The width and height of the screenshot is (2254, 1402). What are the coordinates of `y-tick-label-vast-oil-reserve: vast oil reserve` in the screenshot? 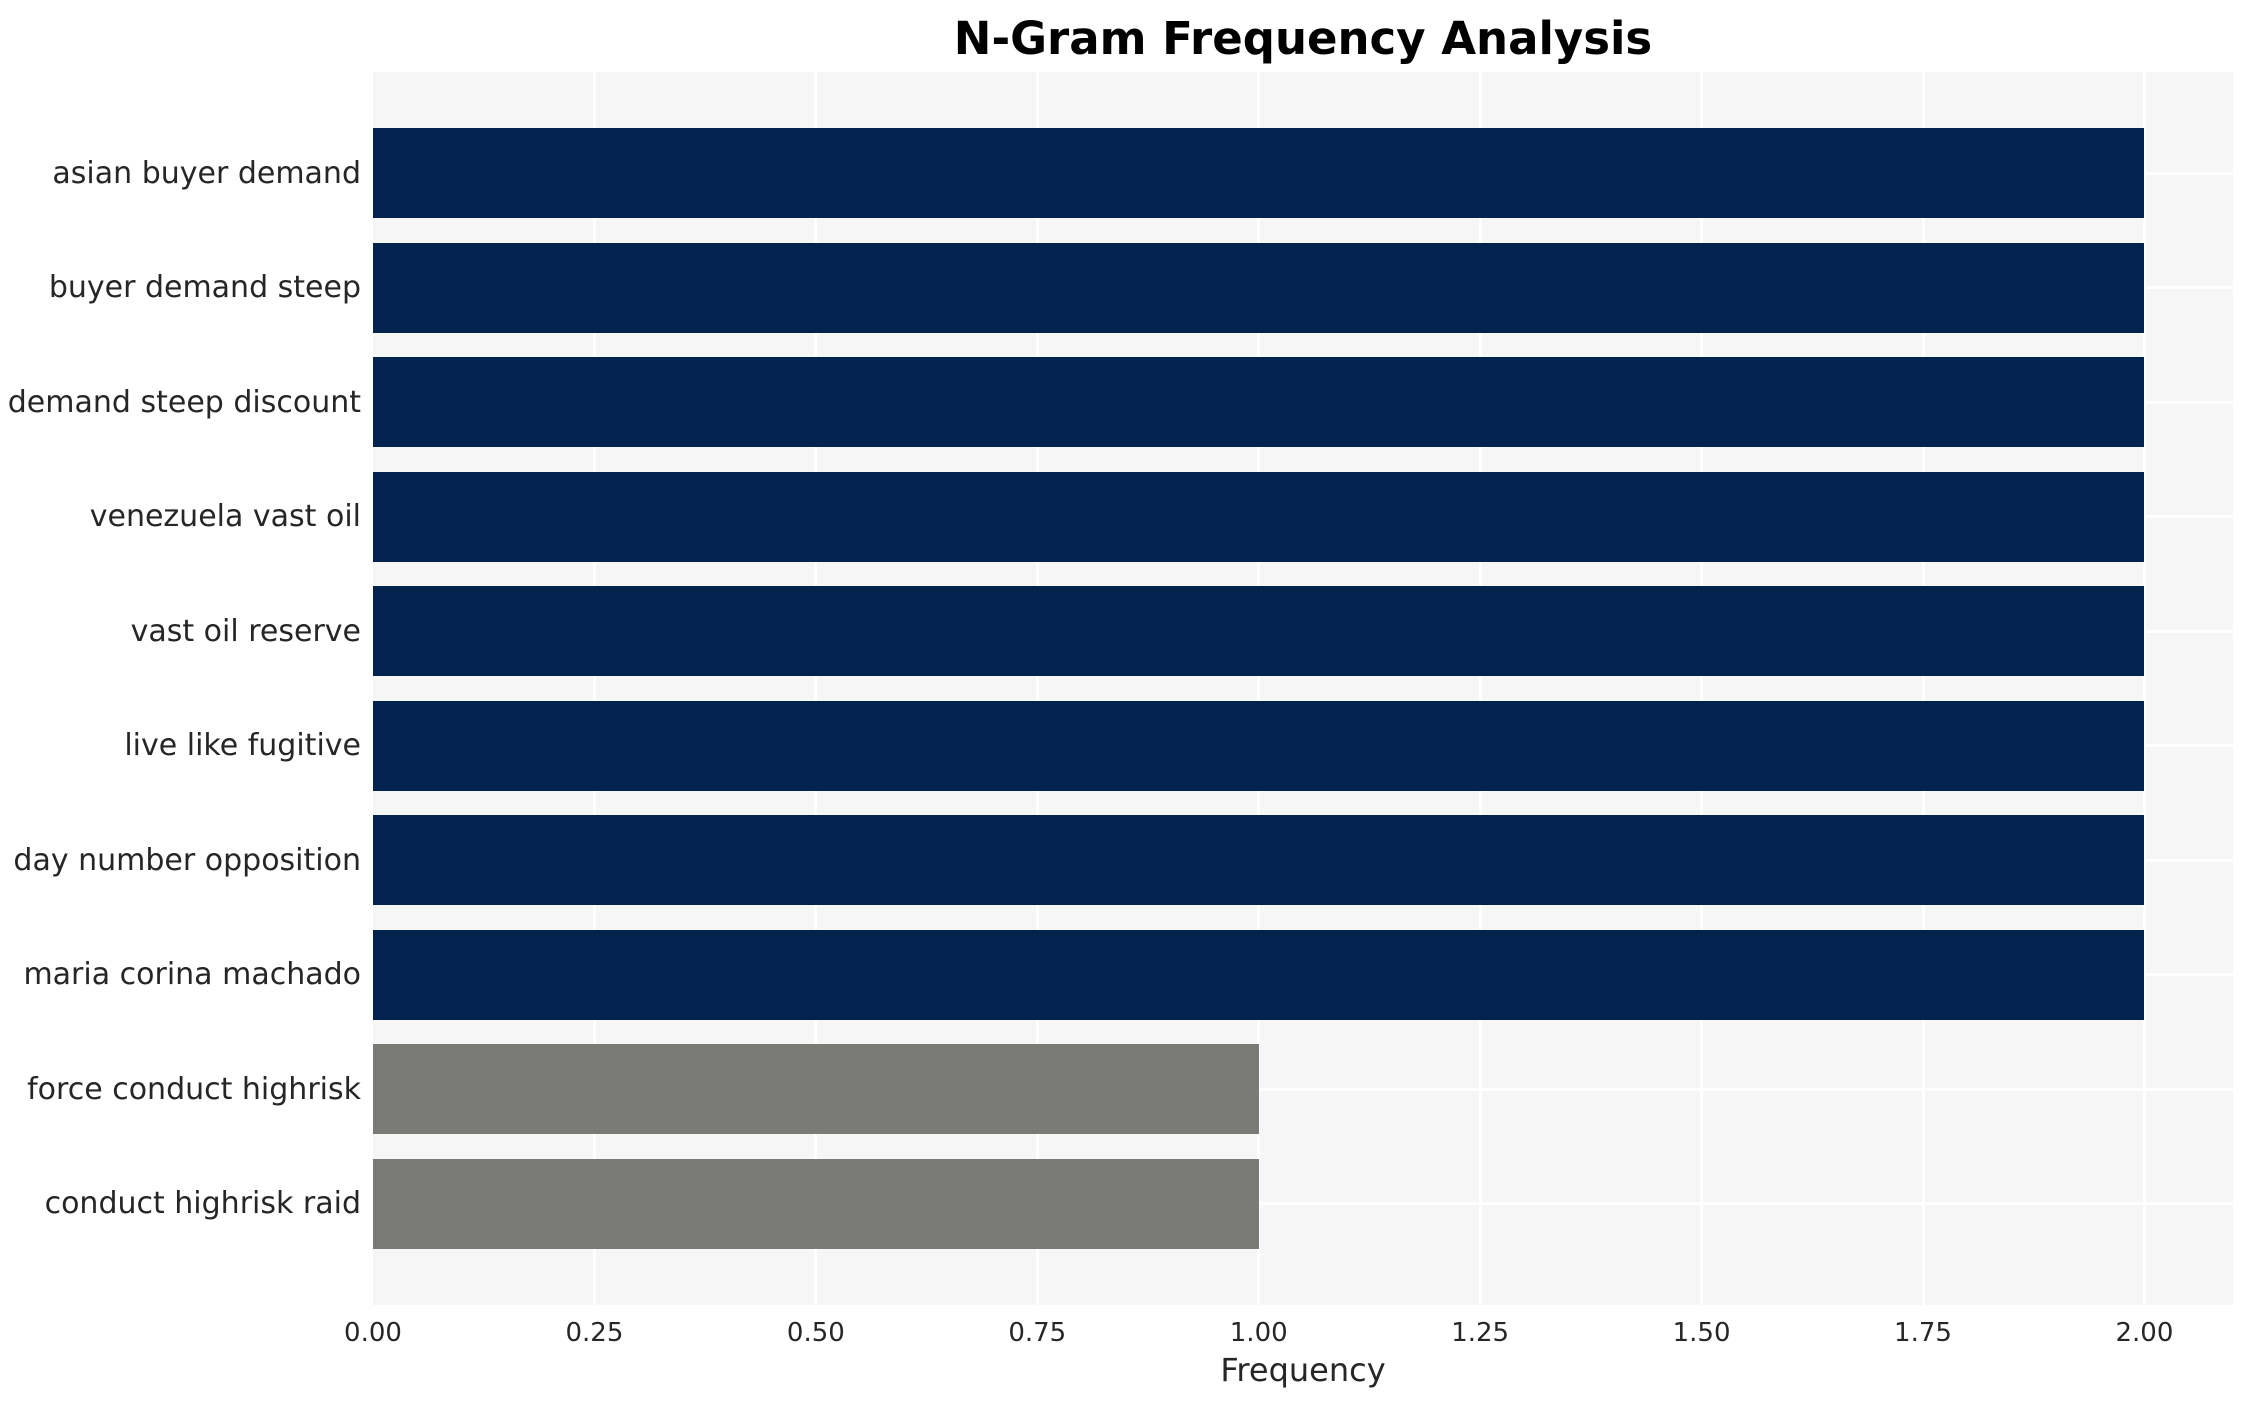 It's located at (245, 631).